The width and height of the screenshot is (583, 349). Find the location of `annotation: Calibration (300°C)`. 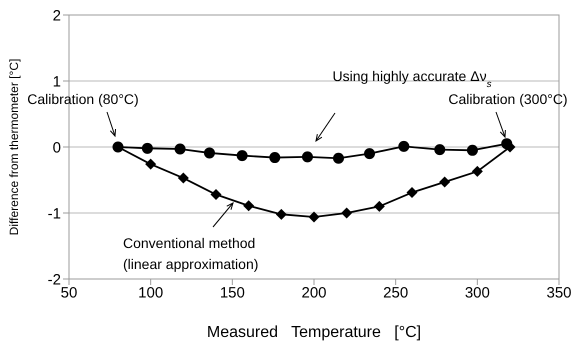

annotation: Calibration (300°C) is located at coordinates (508, 99).